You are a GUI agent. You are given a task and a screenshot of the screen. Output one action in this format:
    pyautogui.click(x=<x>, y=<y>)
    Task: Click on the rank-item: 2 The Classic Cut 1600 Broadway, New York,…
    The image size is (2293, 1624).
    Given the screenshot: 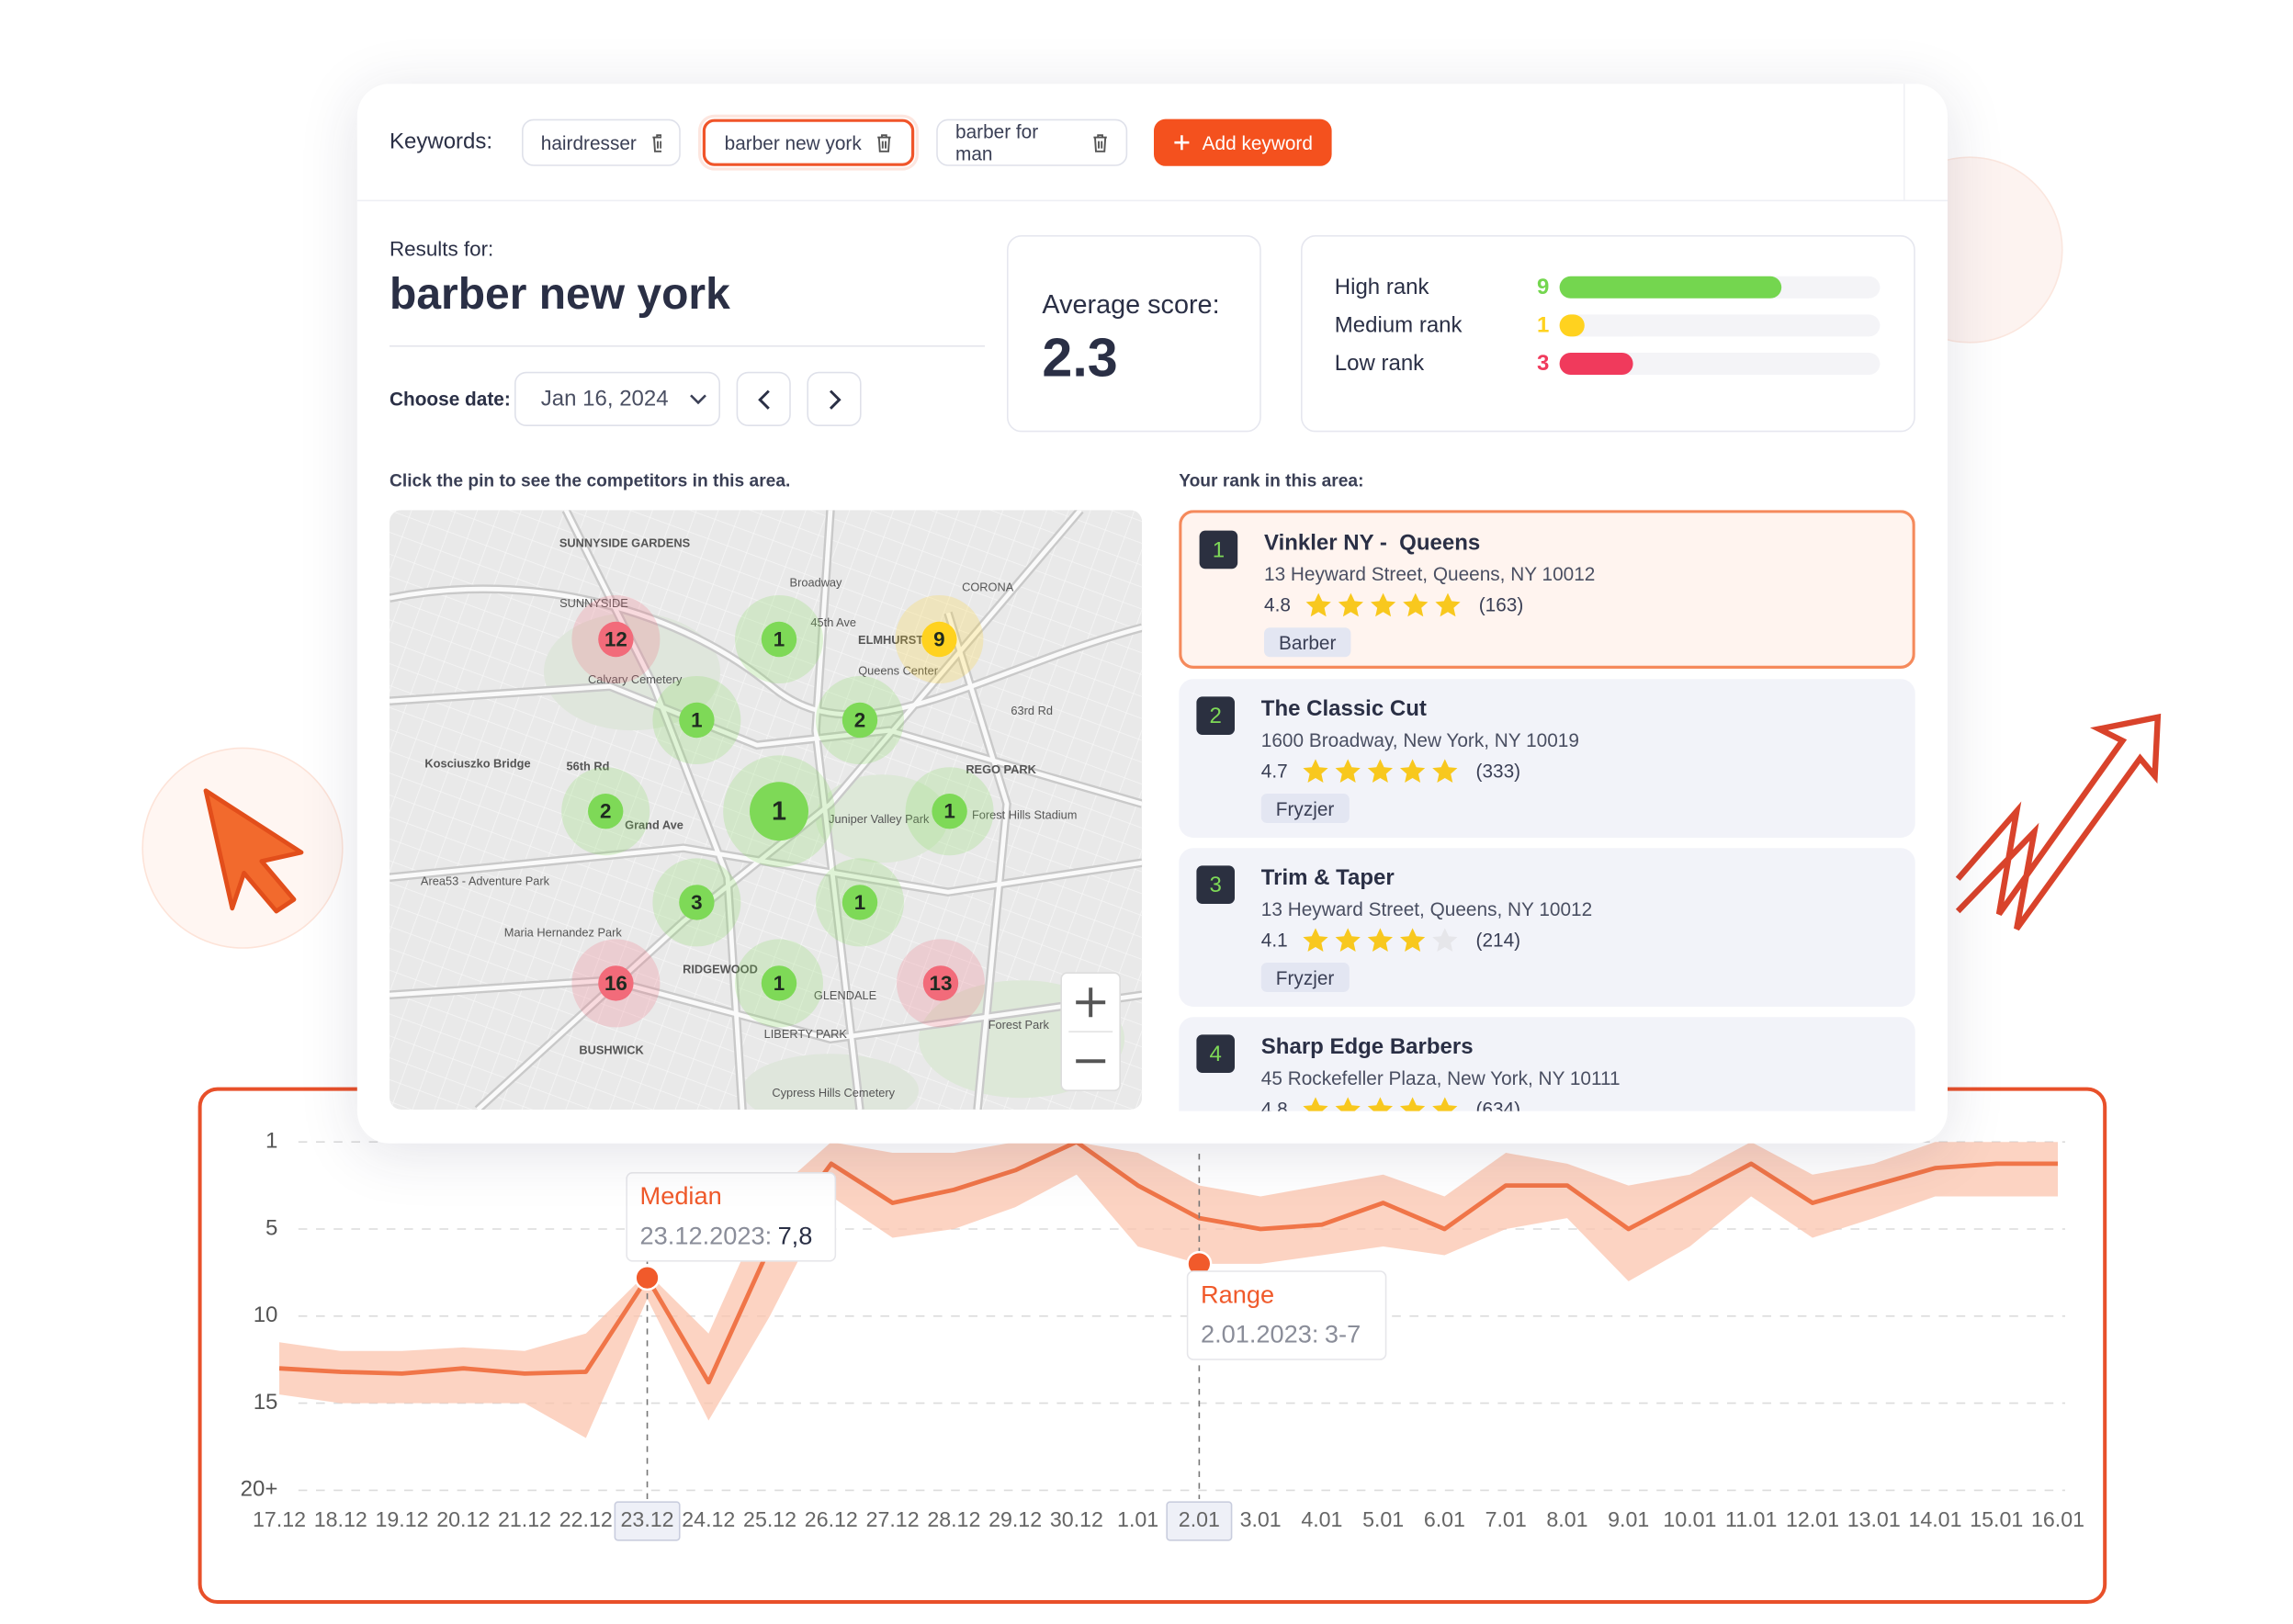 What is the action you would take?
    pyautogui.click(x=1547, y=758)
    